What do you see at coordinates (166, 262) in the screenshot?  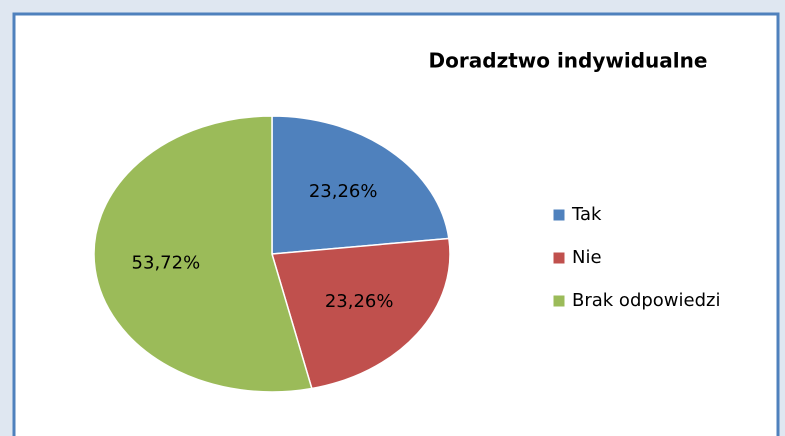 I see `data-label: 53,72%` at bounding box center [166, 262].